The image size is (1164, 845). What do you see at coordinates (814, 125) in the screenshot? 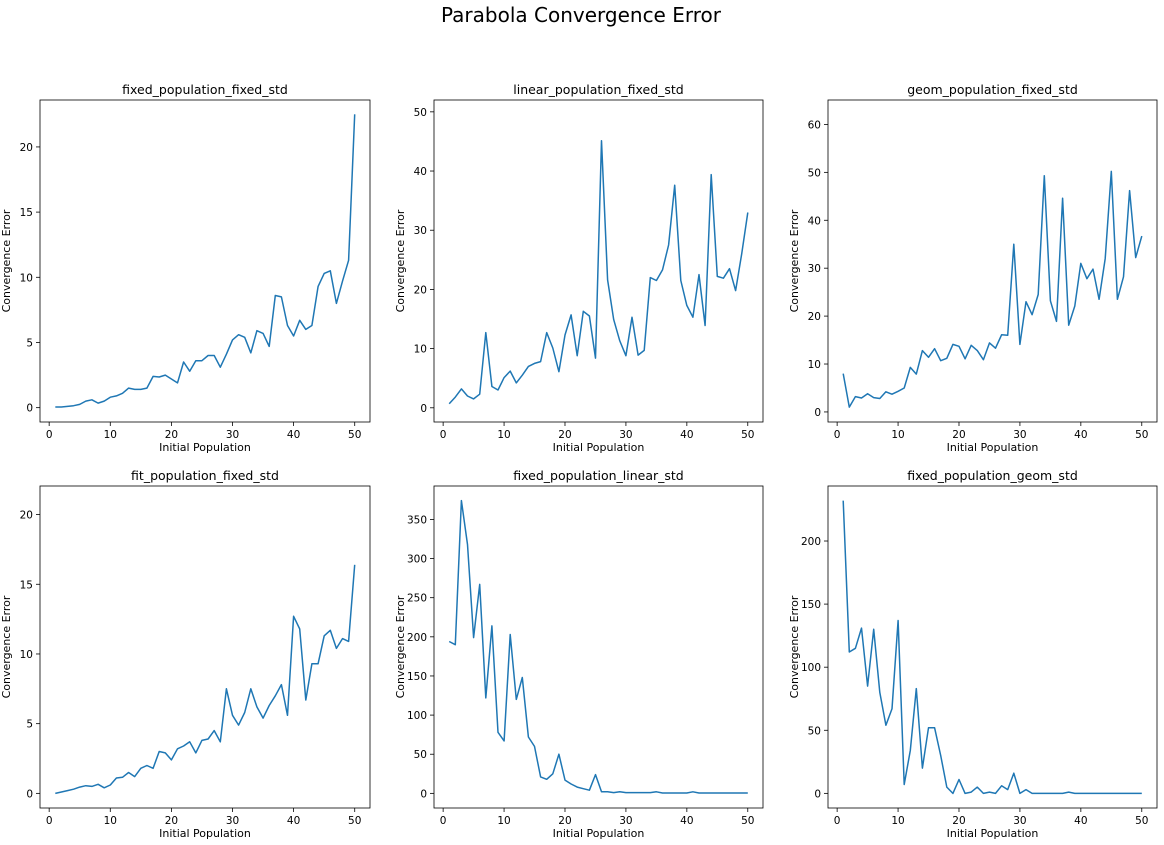
I see `y-tick-label: 60` at bounding box center [814, 125].